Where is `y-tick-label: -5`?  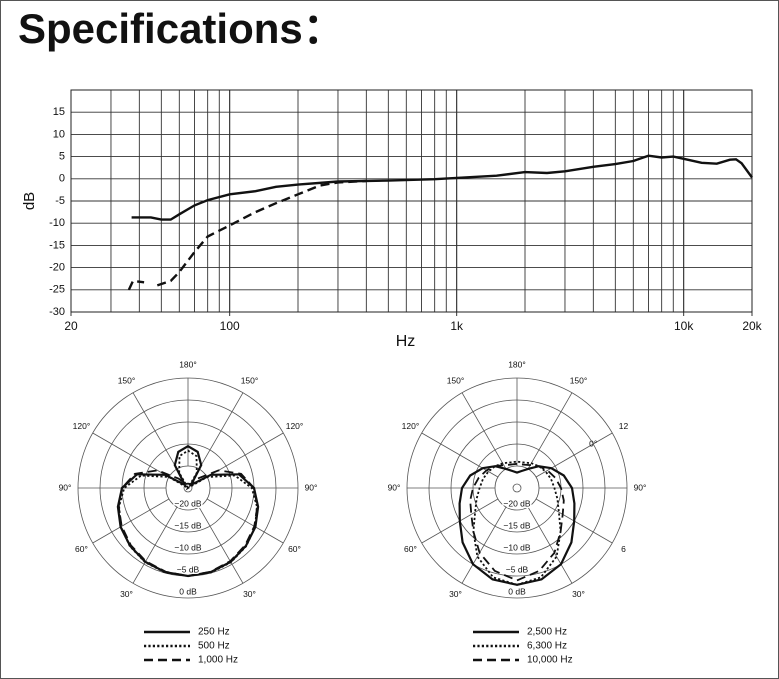 y-tick-label: -5 is located at coordinates (60, 201).